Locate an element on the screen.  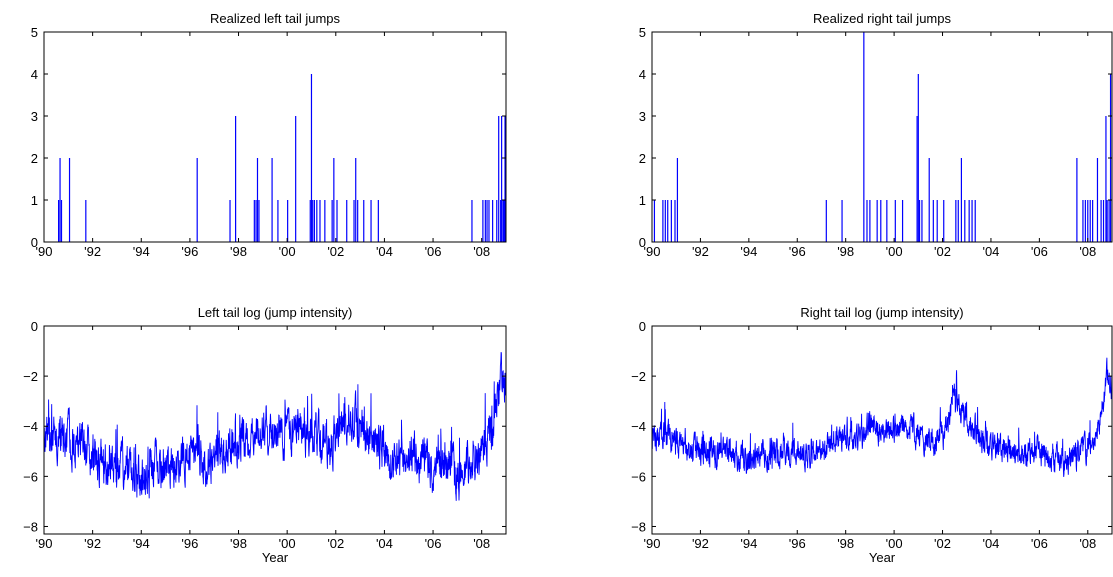
chart-title: Right tail log (jump intensity) is located at coordinates (881, 312).